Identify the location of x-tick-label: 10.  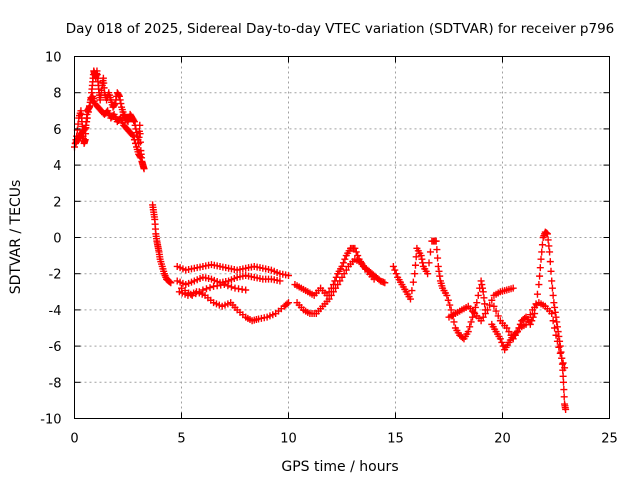
(288, 439).